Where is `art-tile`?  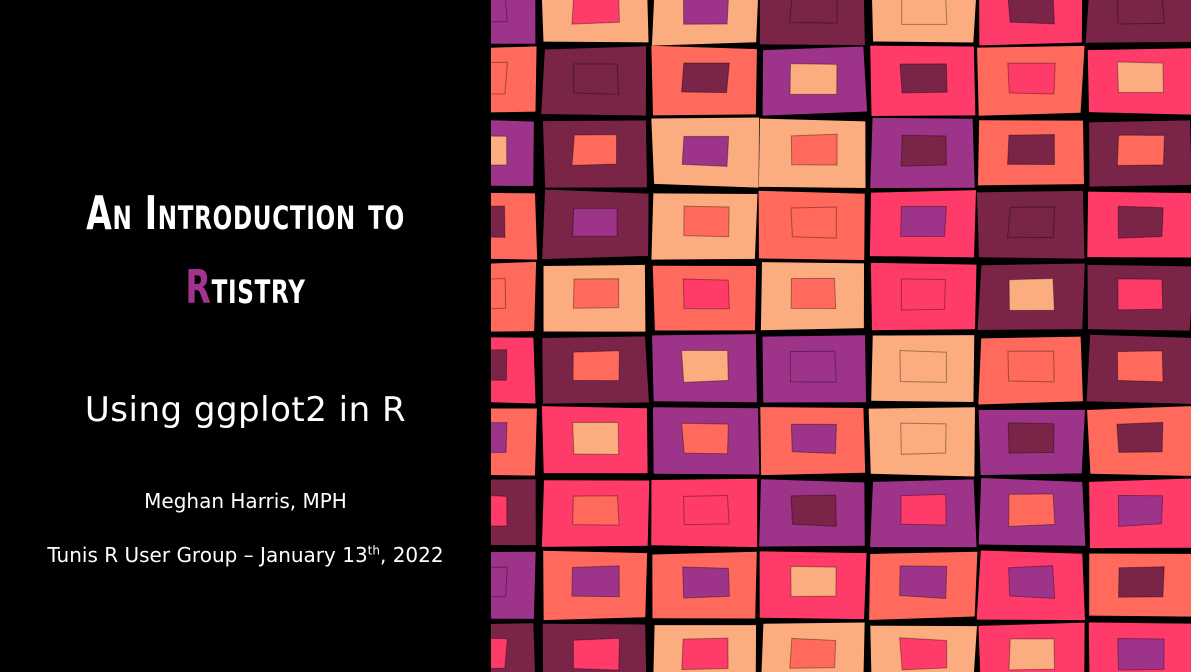
art-tile is located at coordinates (513, 512).